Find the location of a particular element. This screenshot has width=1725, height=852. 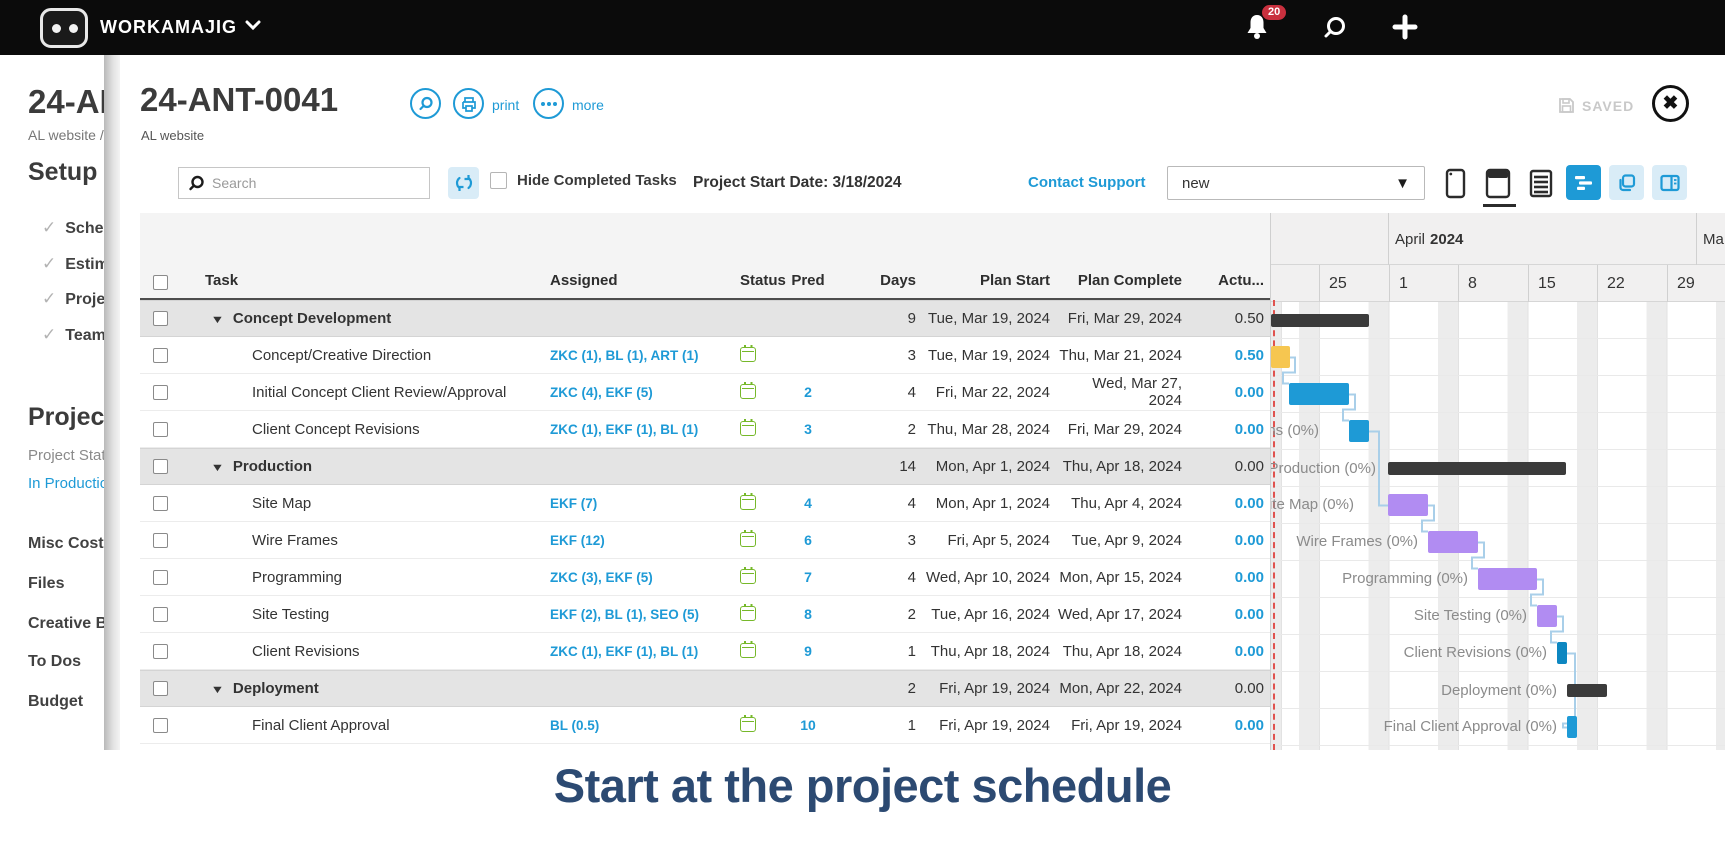

assigned-link: BL (0.5) is located at coordinates (575, 725).